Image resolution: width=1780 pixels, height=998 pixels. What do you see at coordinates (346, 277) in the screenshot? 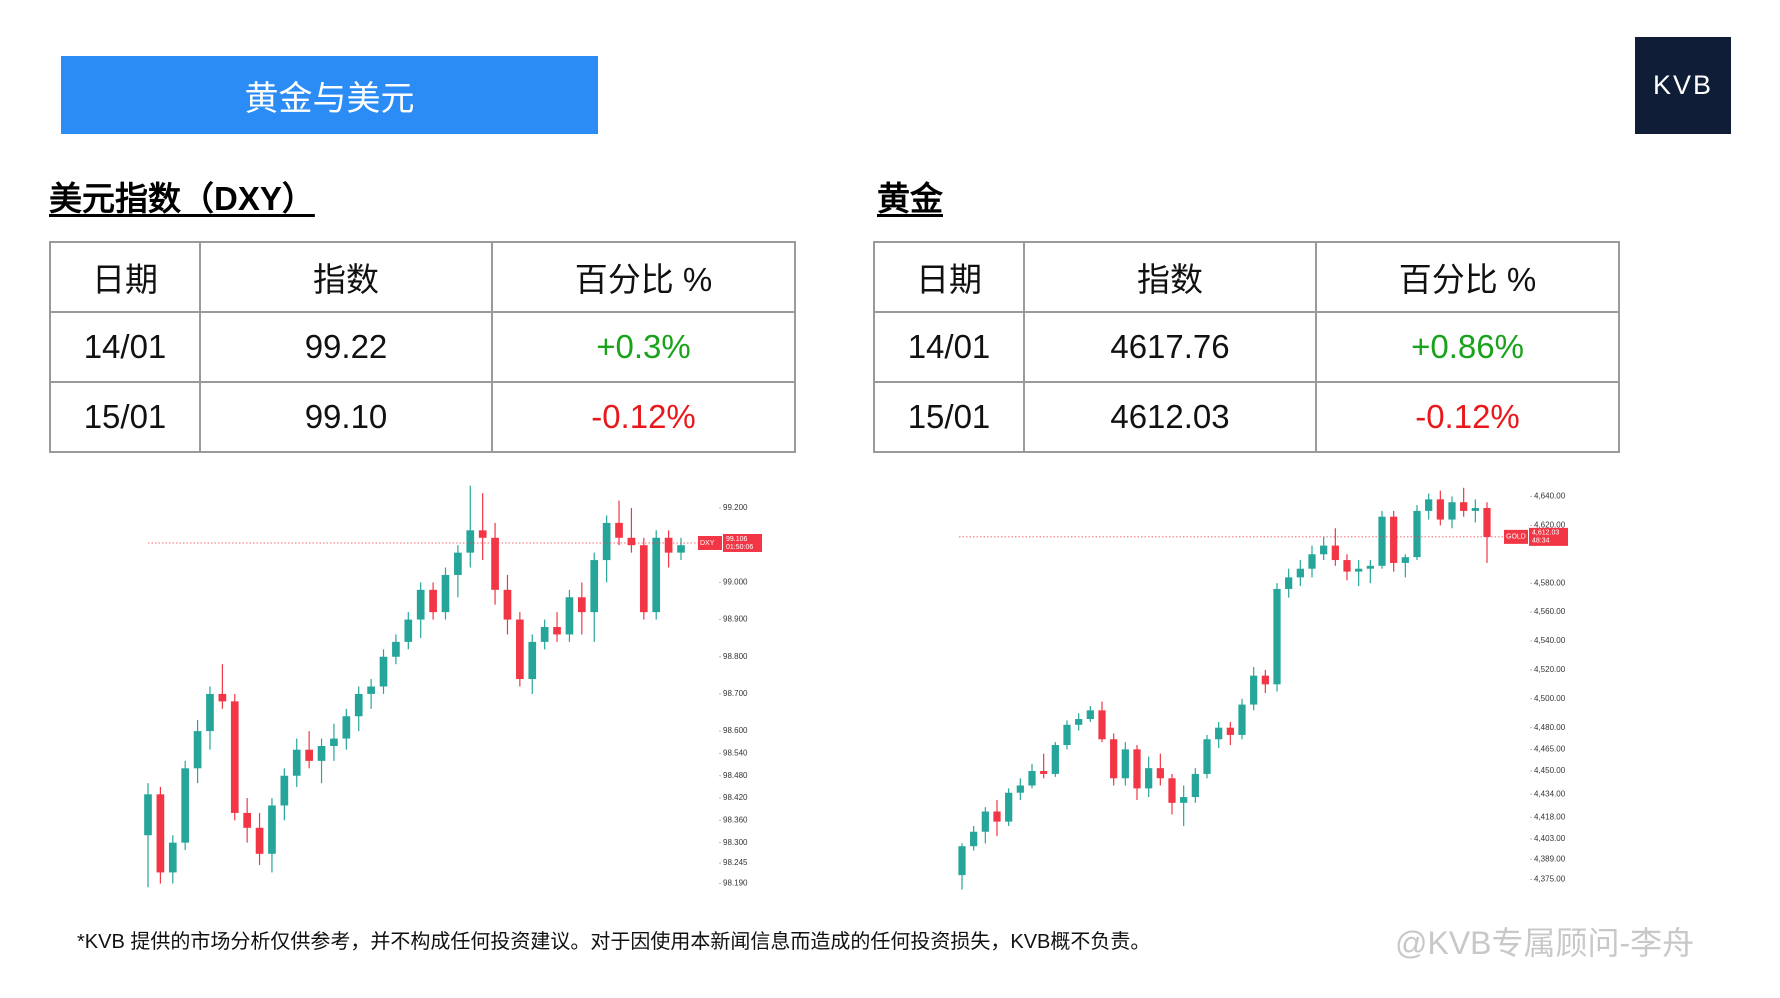
I see `table-cell: 指数` at bounding box center [346, 277].